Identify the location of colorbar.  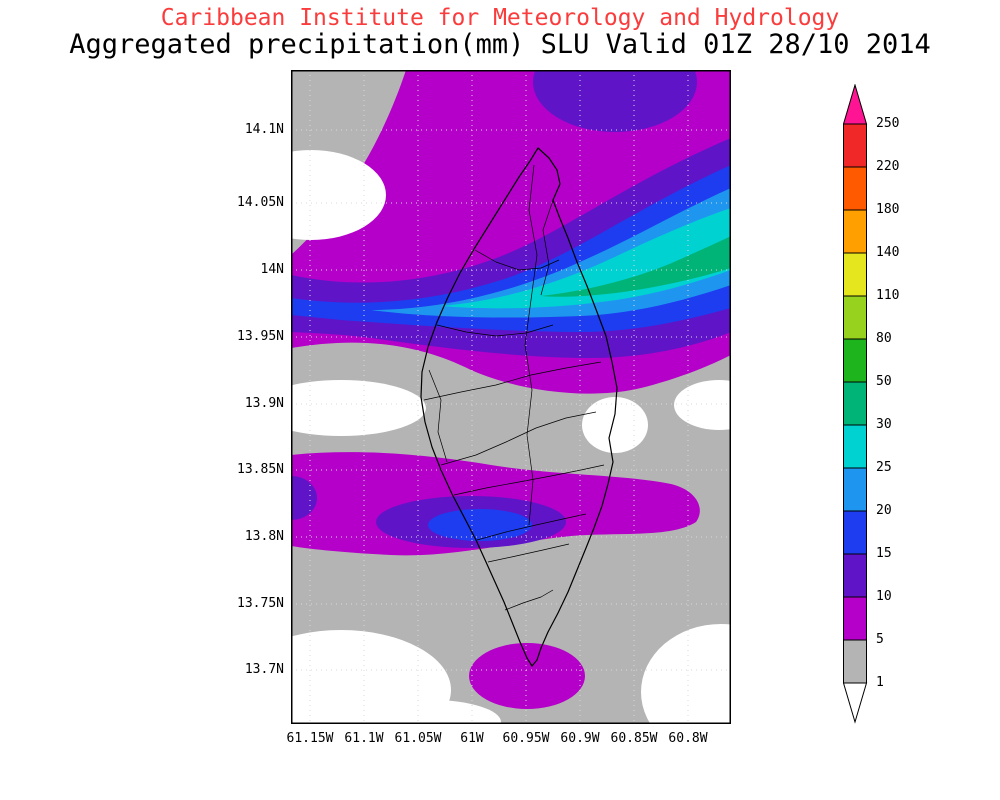
(855, 405).